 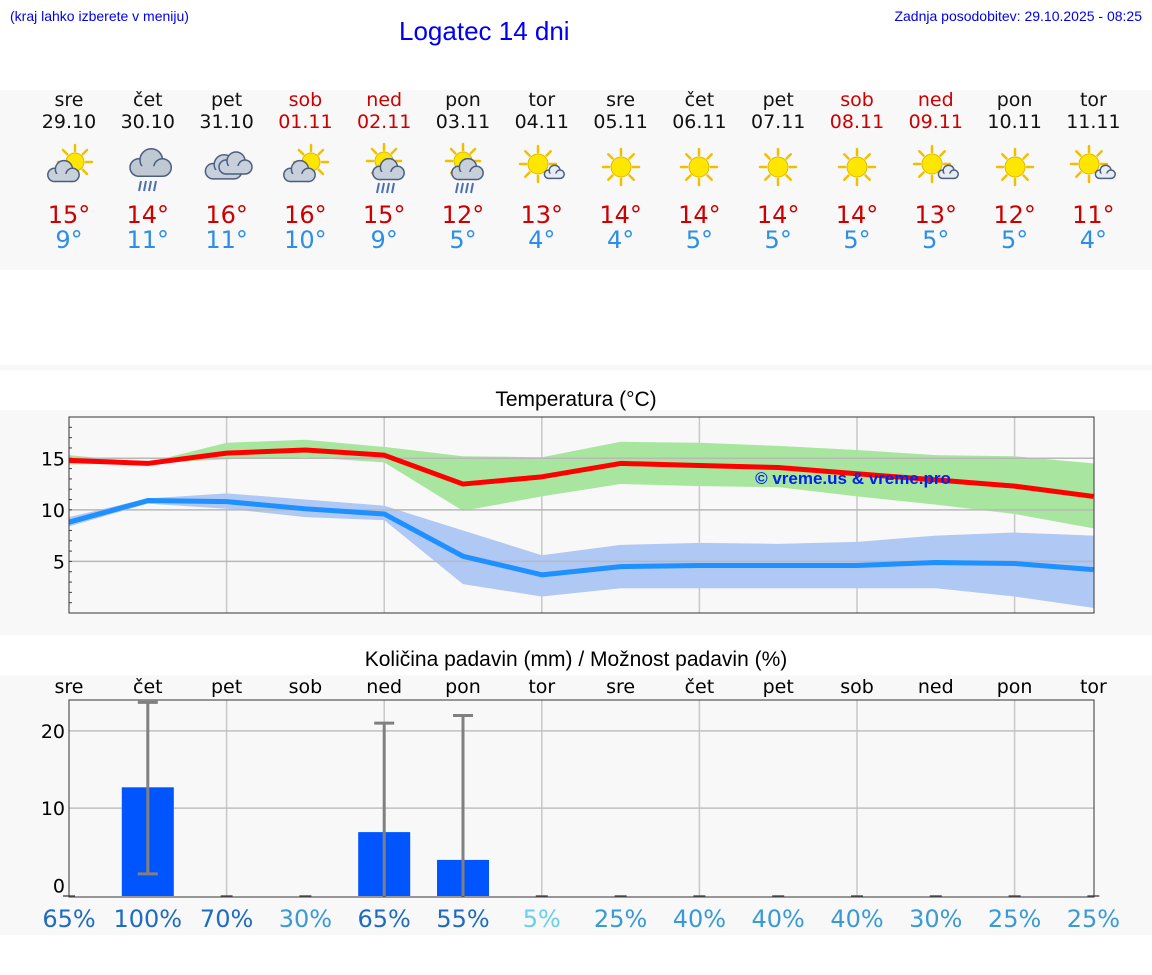 What do you see at coordinates (53, 732) in the screenshot?
I see `y-tick-label: 20` at bounding box center [53, 732].